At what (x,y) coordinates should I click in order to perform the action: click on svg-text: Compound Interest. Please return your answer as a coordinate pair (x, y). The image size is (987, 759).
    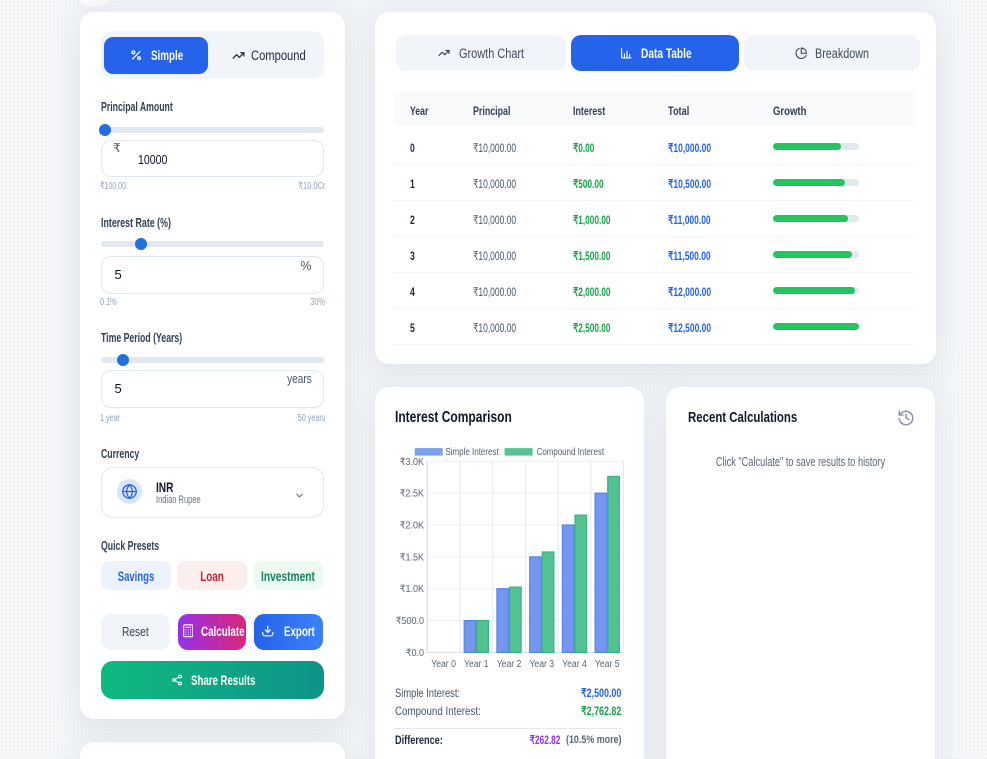
    Looking at the image, I should click on (571, 451).